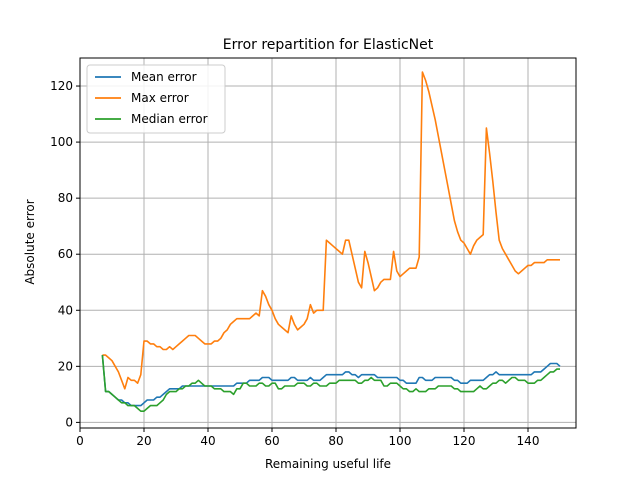 The width and height of the screenshot is (640, 480). What do you see at coordinates (160, 98) in the screenshot?
I see `legend-label: Max error` at bounding box center [160, 98].